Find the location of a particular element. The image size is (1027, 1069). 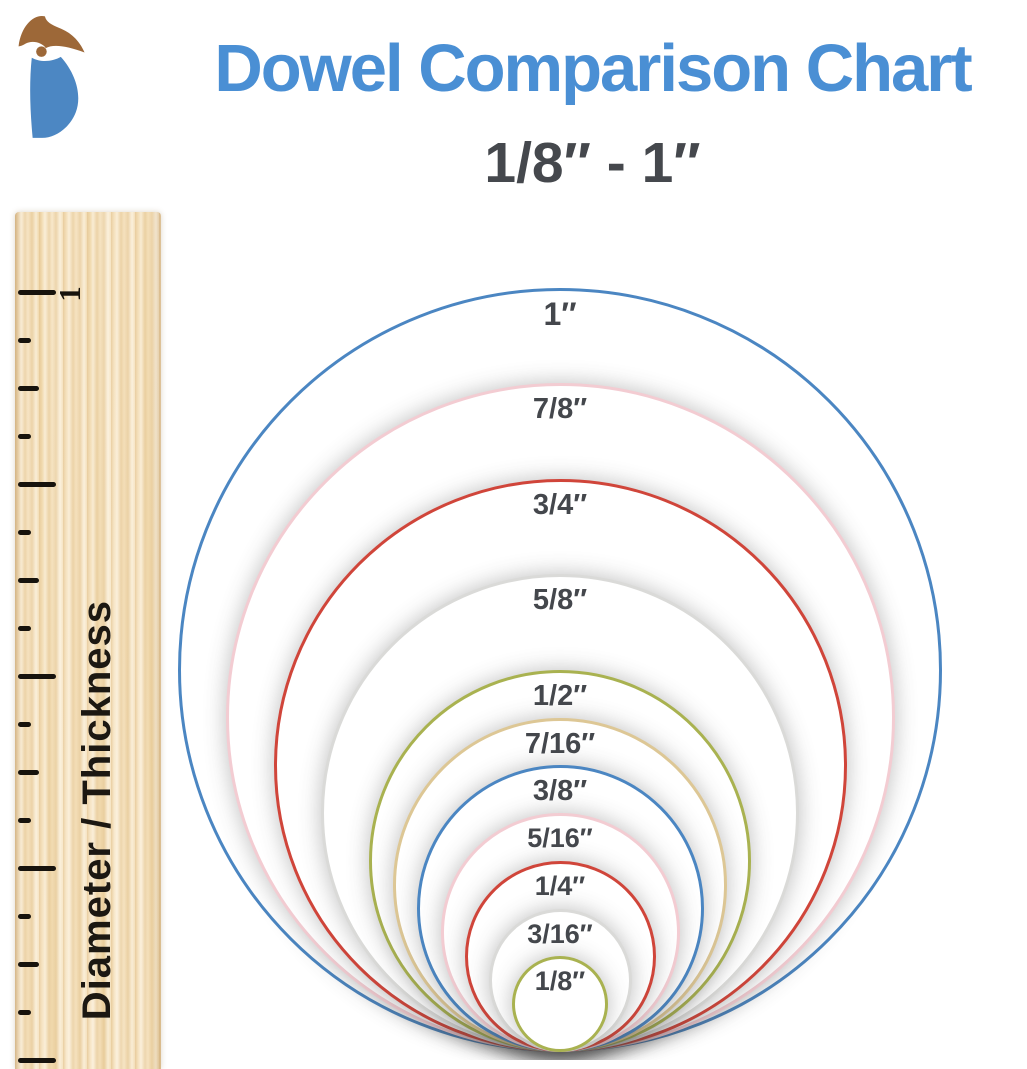

logo-dot-icon is located at coordinates (41, 51).